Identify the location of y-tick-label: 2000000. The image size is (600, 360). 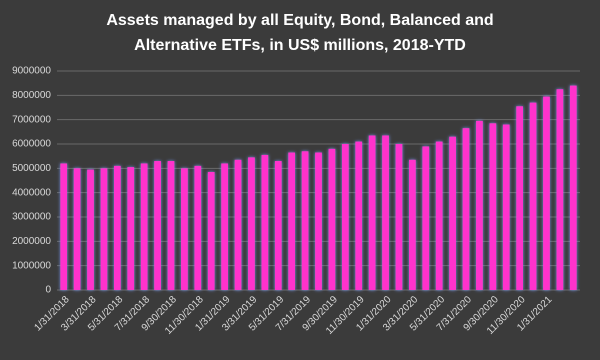
(31, 241).